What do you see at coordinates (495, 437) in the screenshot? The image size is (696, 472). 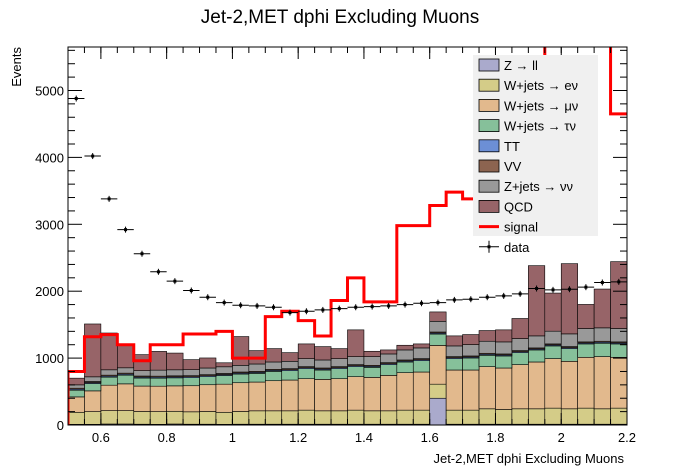 I see `x-tick-label-6: 1.8` at bounding box center [495, 437].